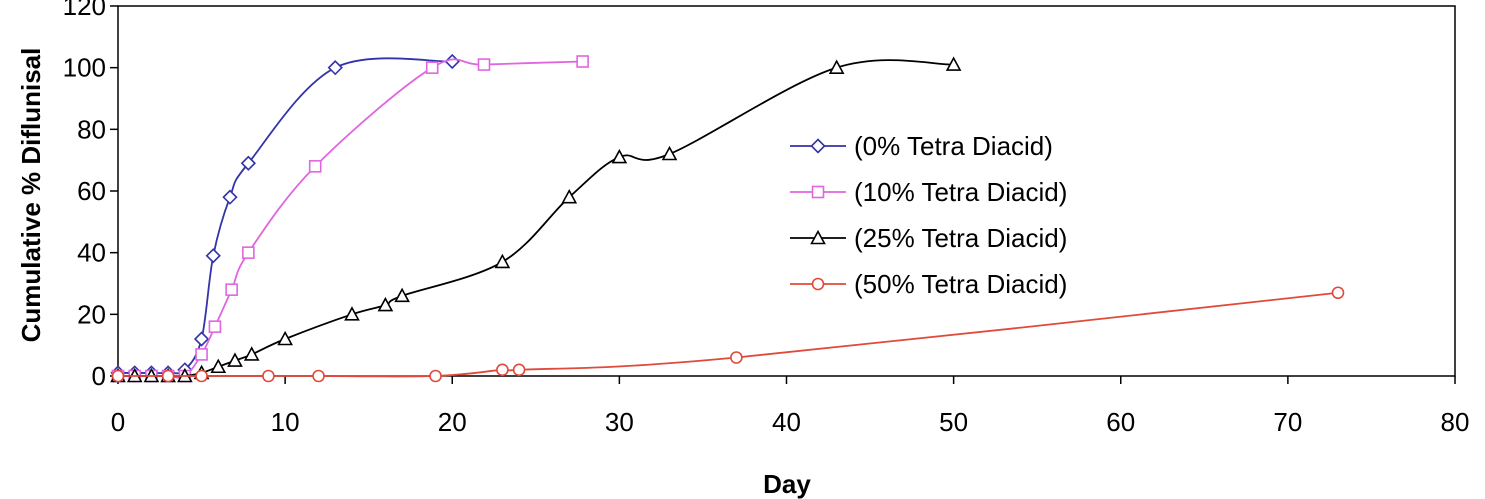 Image resolution: width=1485 pixels, height=499 pixels. I want to click on legend-label: (50% Tetra Diacid), so click(960, 284).